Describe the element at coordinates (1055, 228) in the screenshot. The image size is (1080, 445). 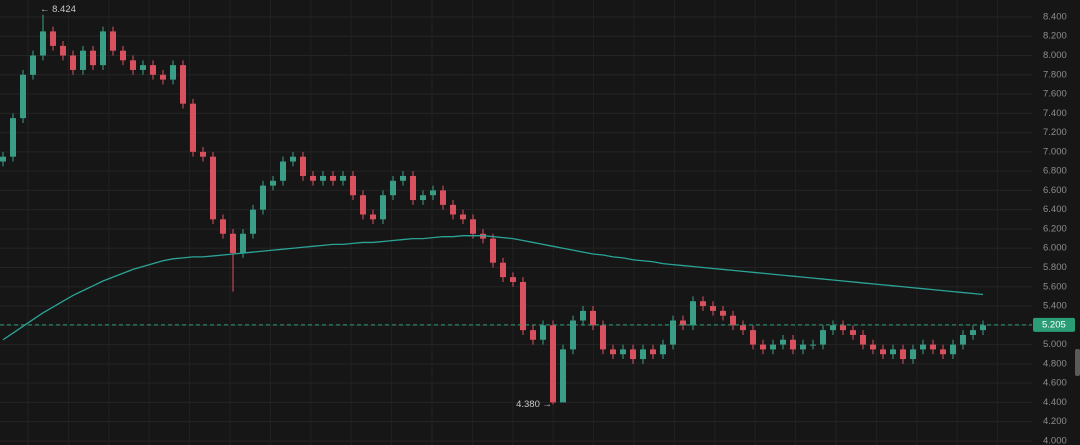
I see `y-tick-label: 6.200` at that location.